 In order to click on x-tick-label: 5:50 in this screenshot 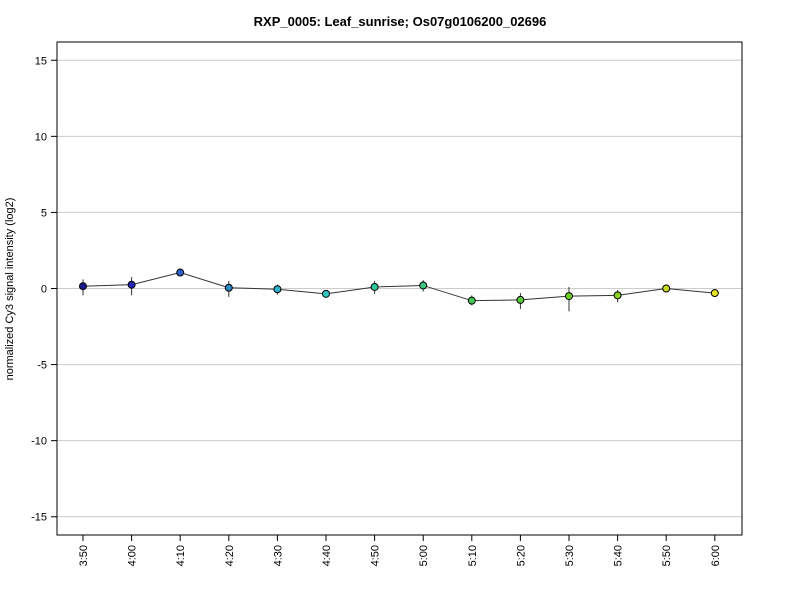, I will do `click(667, 555)`.